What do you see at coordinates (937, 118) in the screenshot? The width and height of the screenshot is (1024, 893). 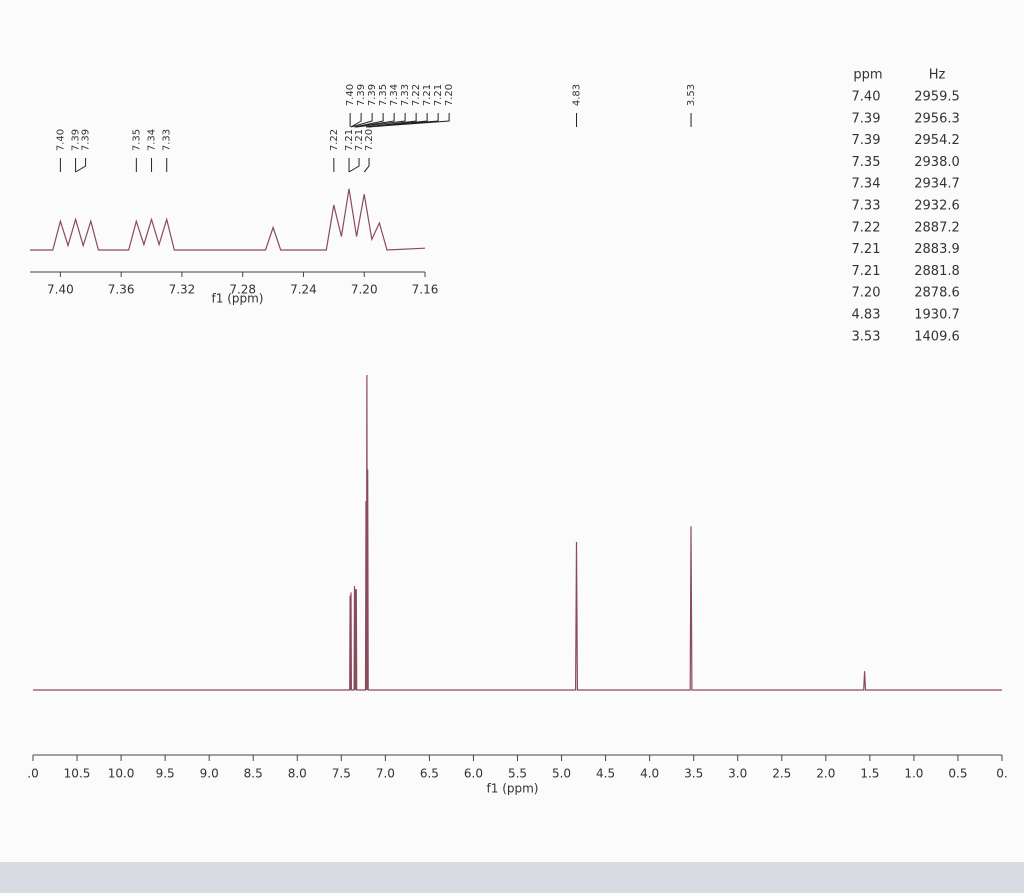 I see `table-cell: 2956.3` at bounding box center [937, 118].